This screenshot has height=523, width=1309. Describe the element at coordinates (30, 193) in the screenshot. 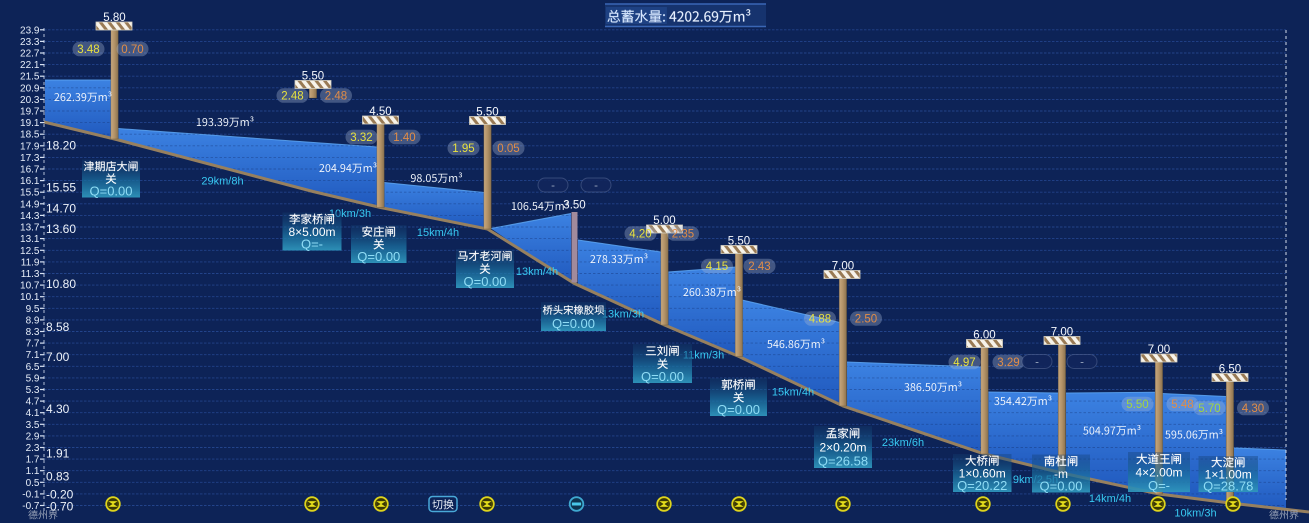

I see `svg-text: 15.5` at that location.